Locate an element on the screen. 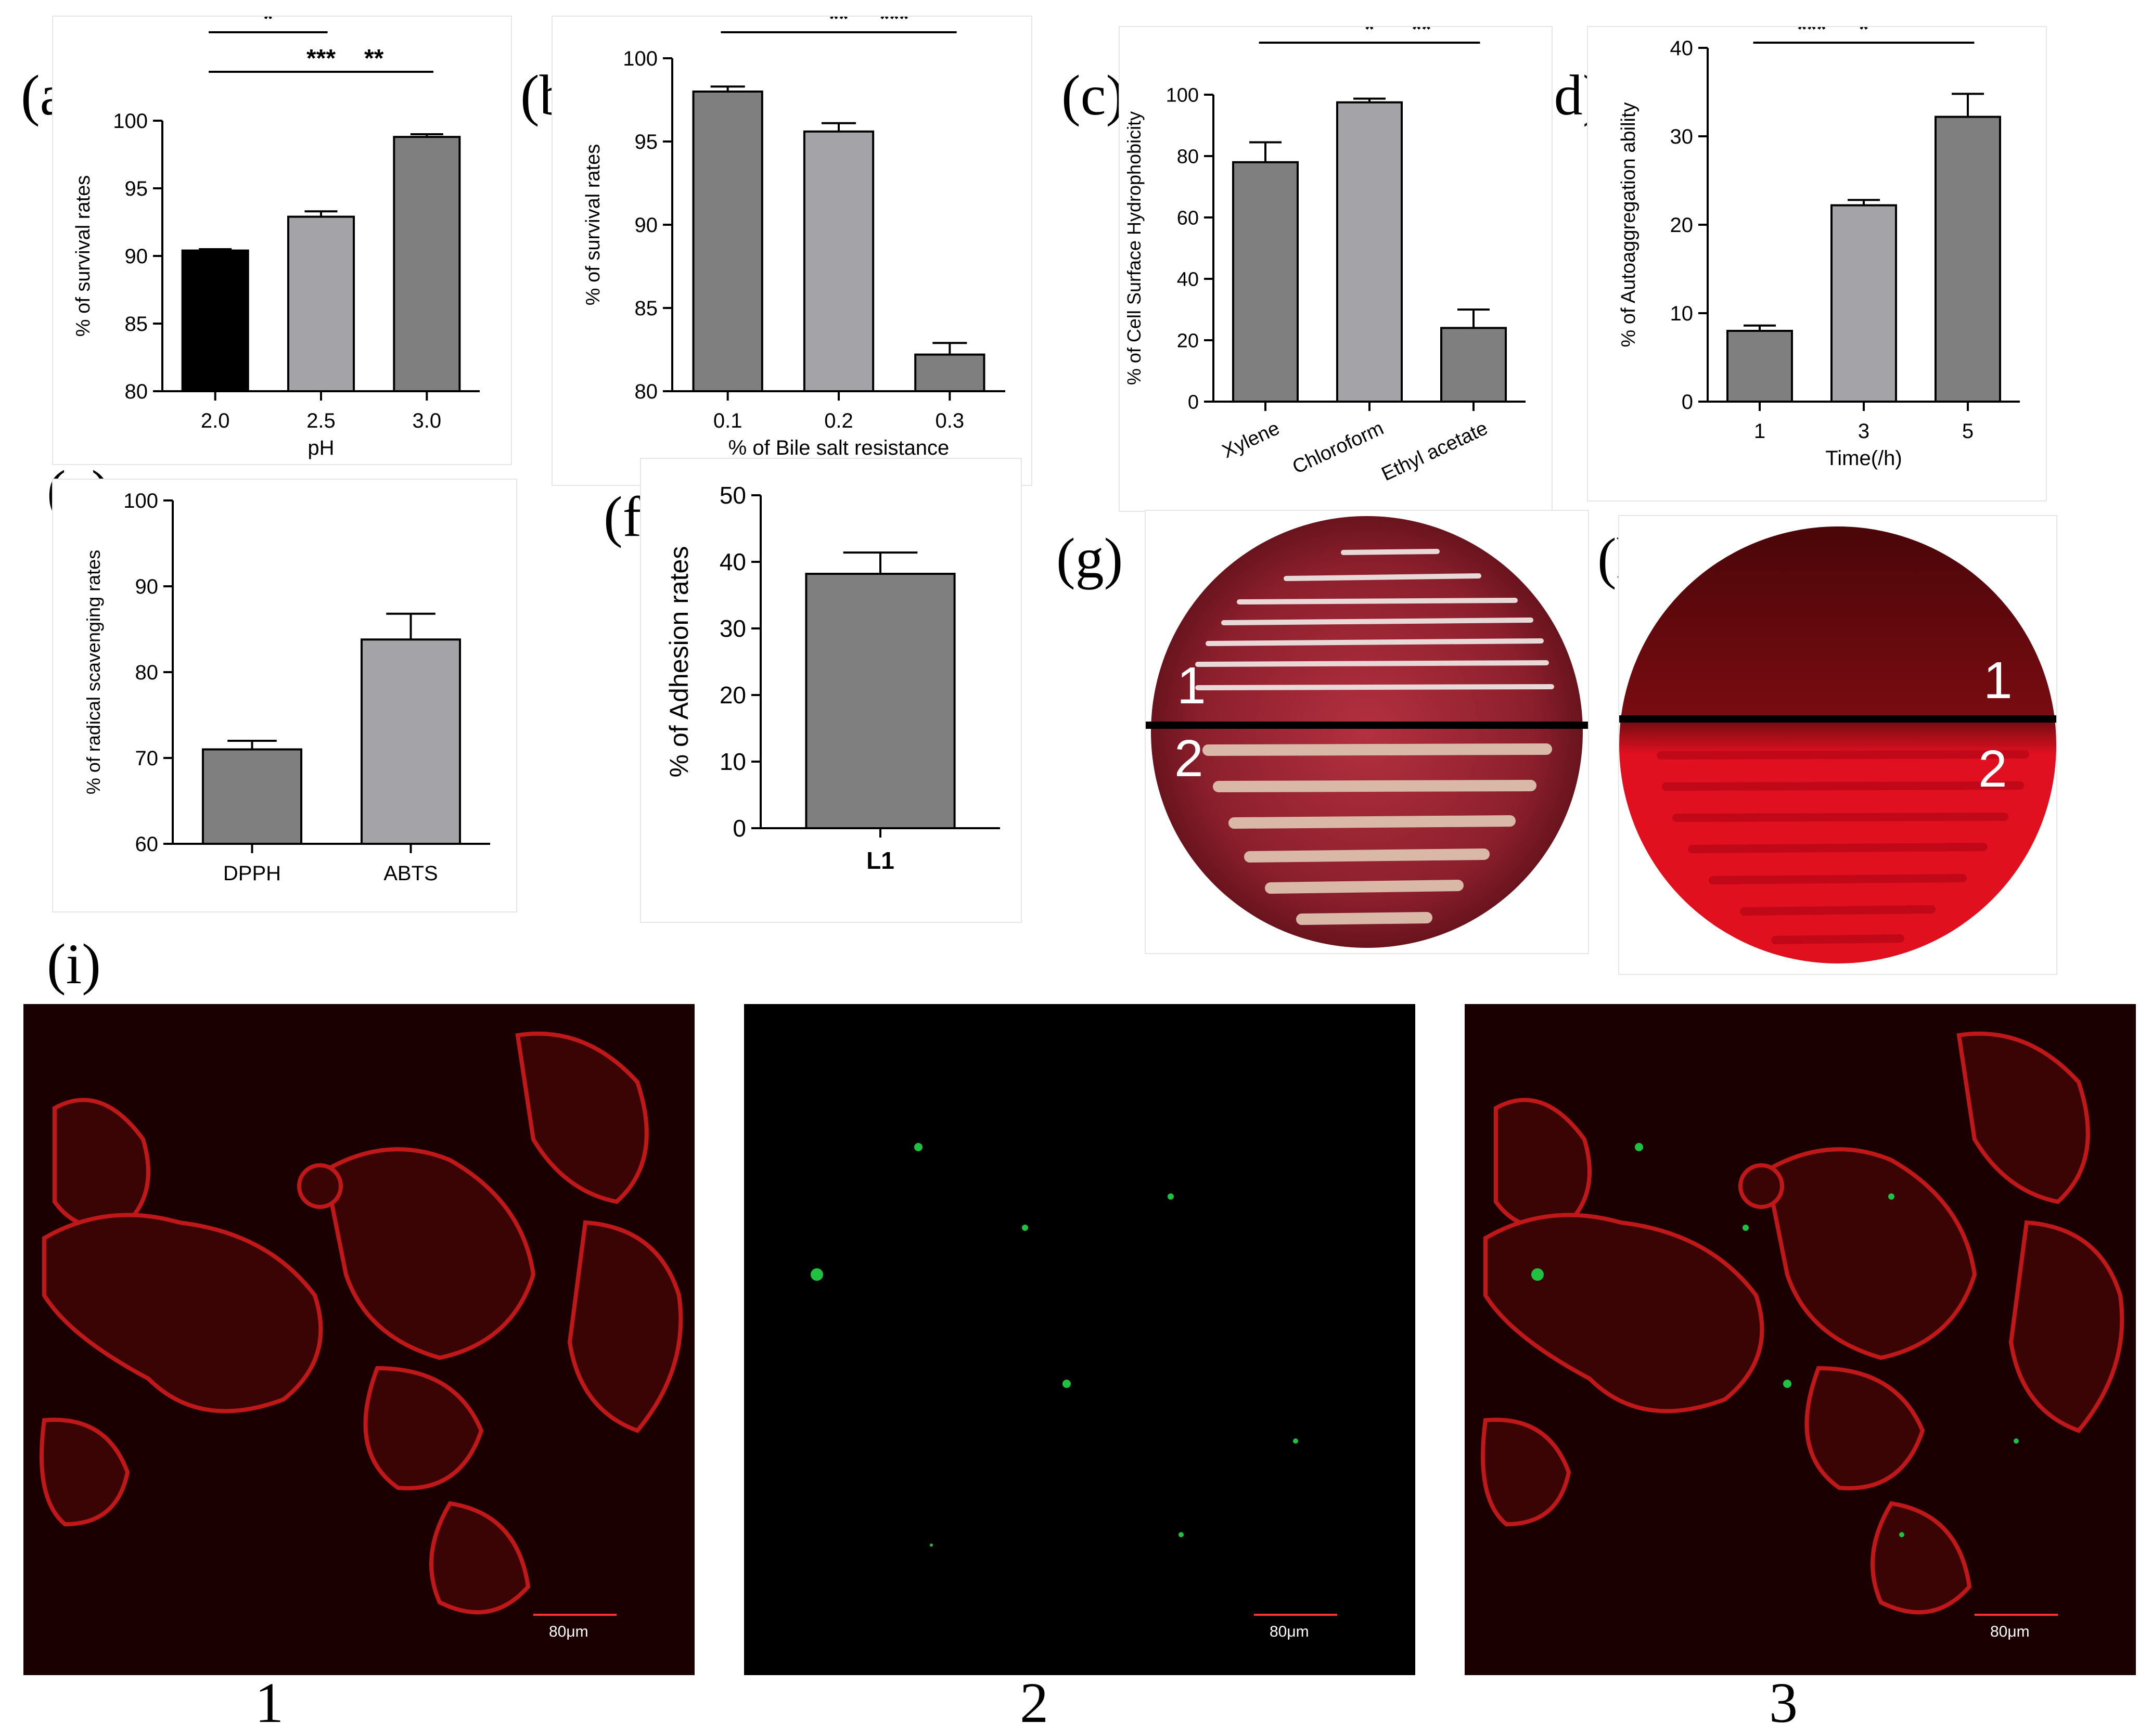 The height and width of the screenshot is (1736, 2139). chart-f-y-tick-label-1: 10 is located at coordinates (733, 761).